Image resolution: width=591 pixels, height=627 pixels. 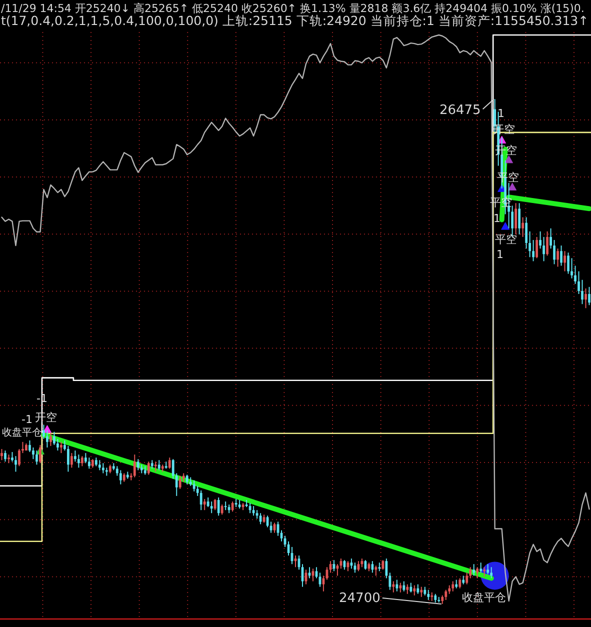 I want to click on header: /11/29 14:54 开25240↓ 高25265↑ 低25240 收25260↑ 换1.13% 量2818 额3.6亿 持249404 振0.10% 涨(15)0., so click(x=292, y=8).